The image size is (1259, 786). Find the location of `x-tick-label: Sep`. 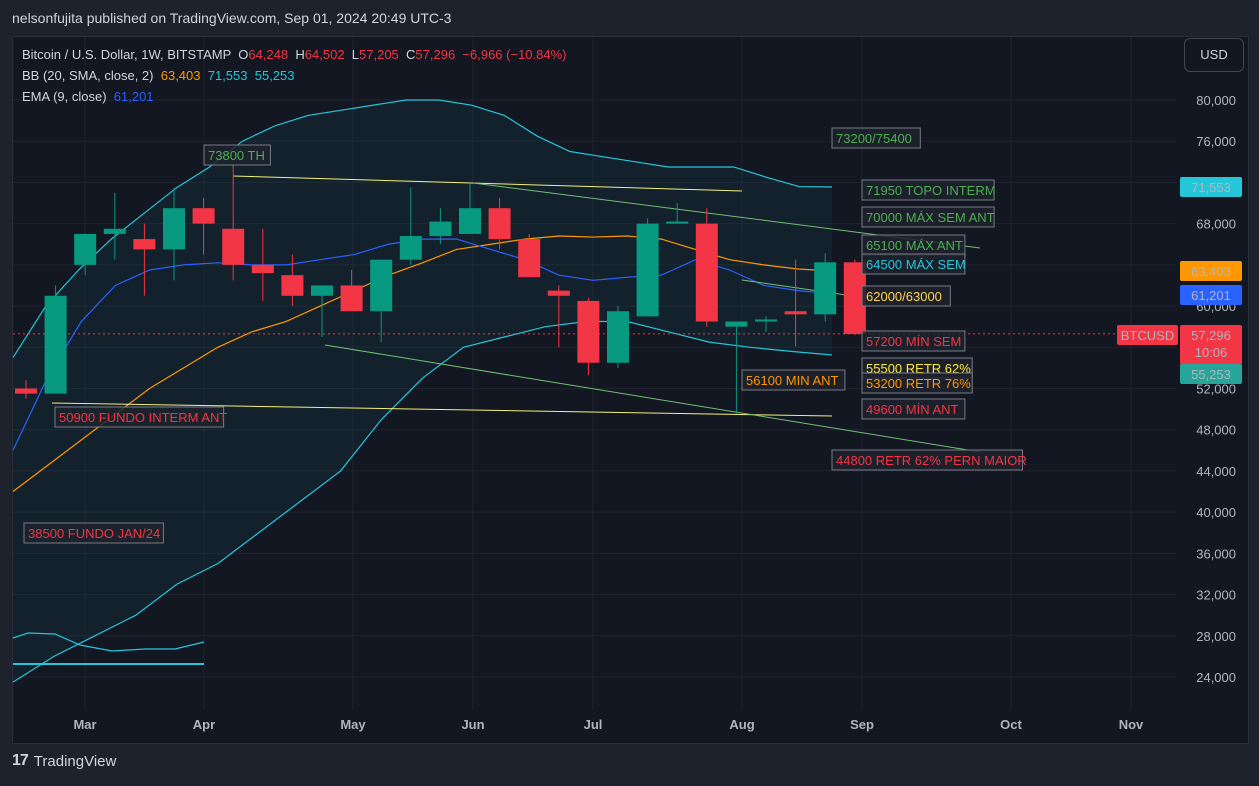

x-tick-label: Sep is located at coordinates (862, 724).